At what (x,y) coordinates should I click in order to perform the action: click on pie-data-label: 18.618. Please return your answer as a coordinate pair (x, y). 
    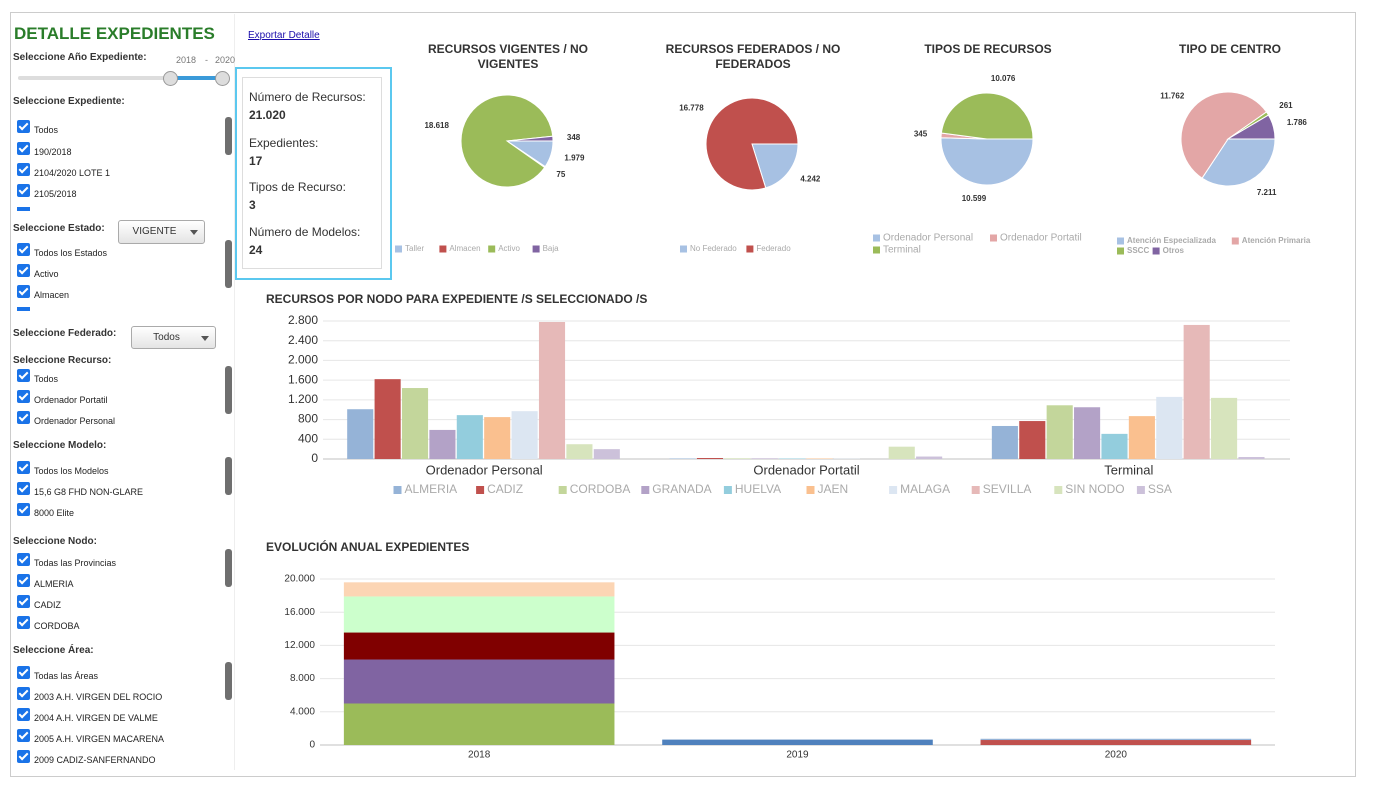
    Looking at the image, I should click on (436, 125).